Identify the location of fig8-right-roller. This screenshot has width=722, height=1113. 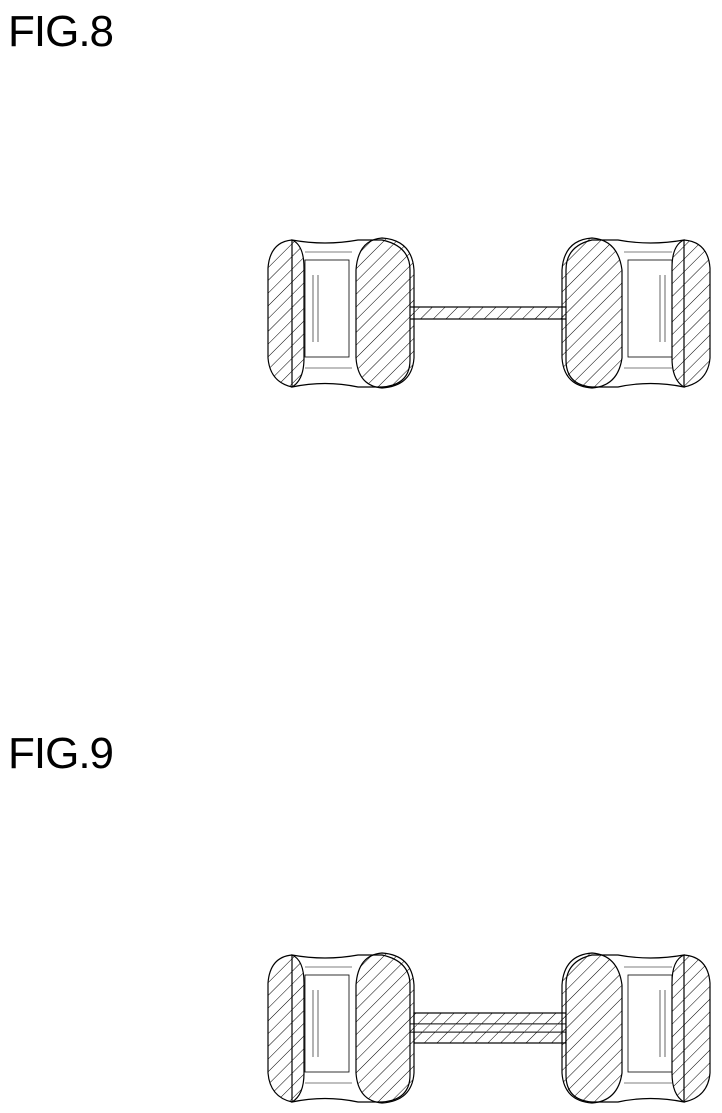
(636, 313).